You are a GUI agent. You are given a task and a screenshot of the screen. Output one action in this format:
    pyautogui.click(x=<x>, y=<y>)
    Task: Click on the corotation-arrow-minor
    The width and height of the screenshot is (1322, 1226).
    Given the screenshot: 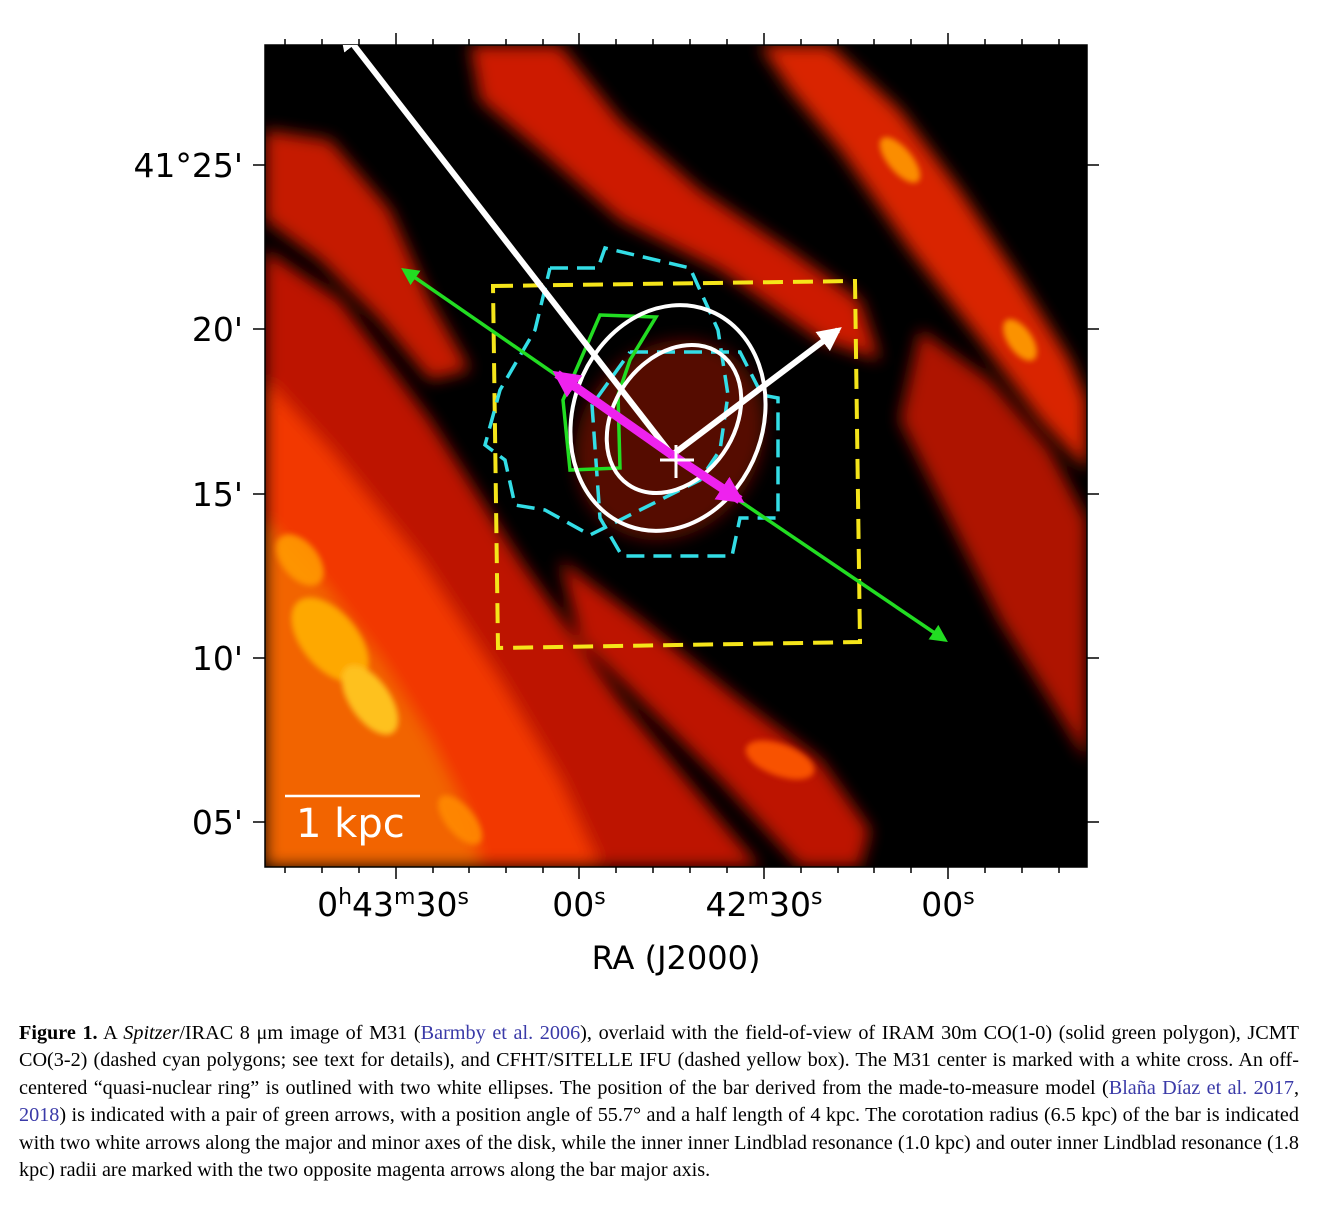 What is the action you would take?
    pyautogui.click(x=756, y=392)
    